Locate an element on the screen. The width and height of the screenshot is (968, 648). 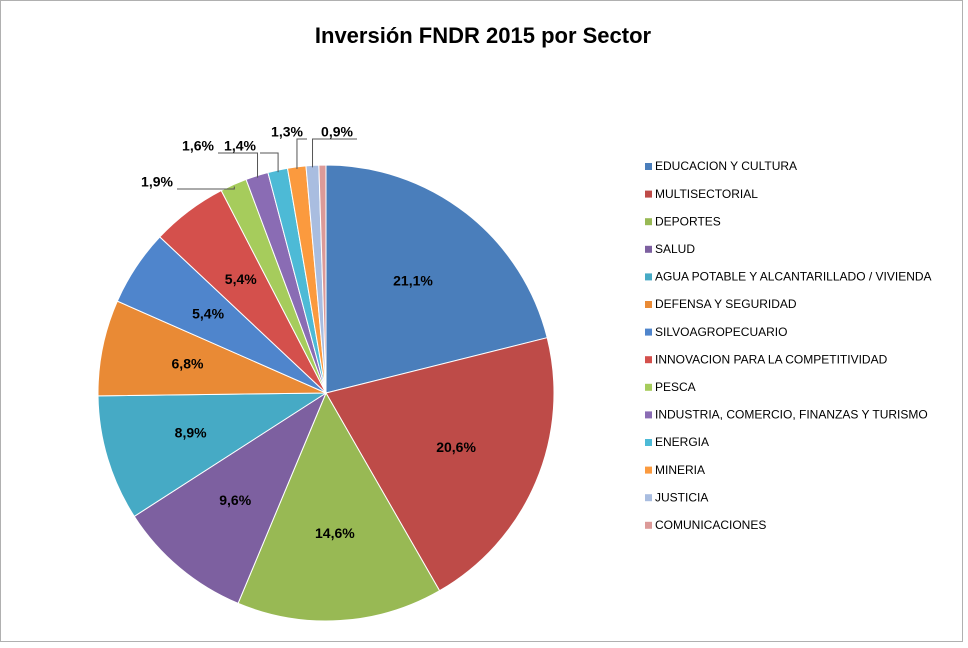
legend-label: ENERGIA is located at coordinates (682, 442).